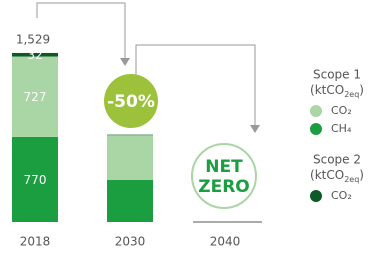 The image size is (370, 254). What do you see at coordinates (35, 242) in the screenshot?
I see `x-tick-label: 2018` at bounding box center [35, 242].